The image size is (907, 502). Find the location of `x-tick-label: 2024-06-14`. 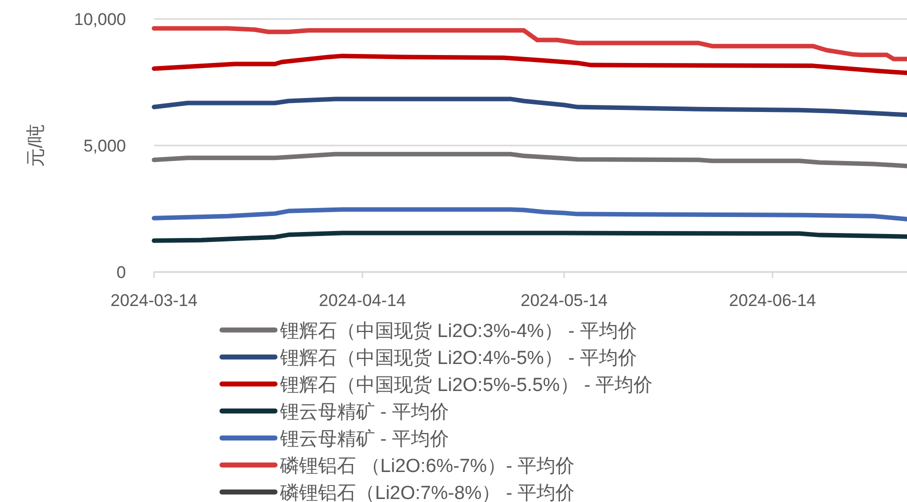

x-tick-label: 2024-06-14 is located at coordinates (772, 300).